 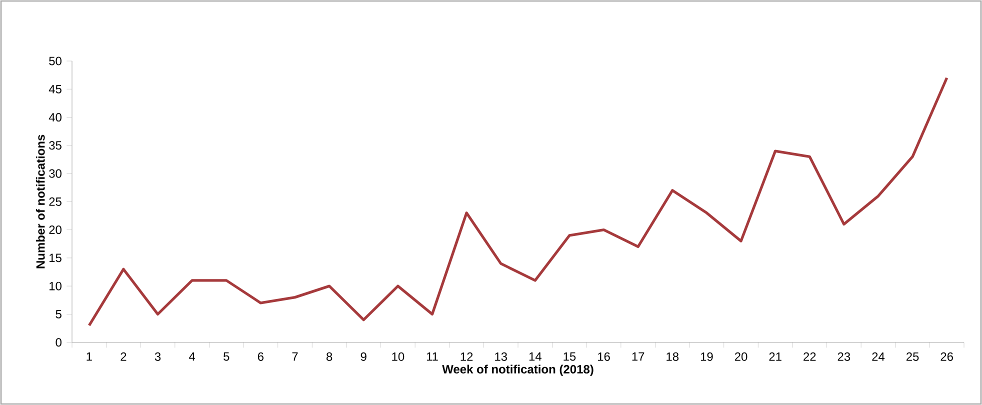 What do you see at coordinates (570, 356) in the screenshot?
I see `x-tick-label: 15` at bounding box center [570, 356].